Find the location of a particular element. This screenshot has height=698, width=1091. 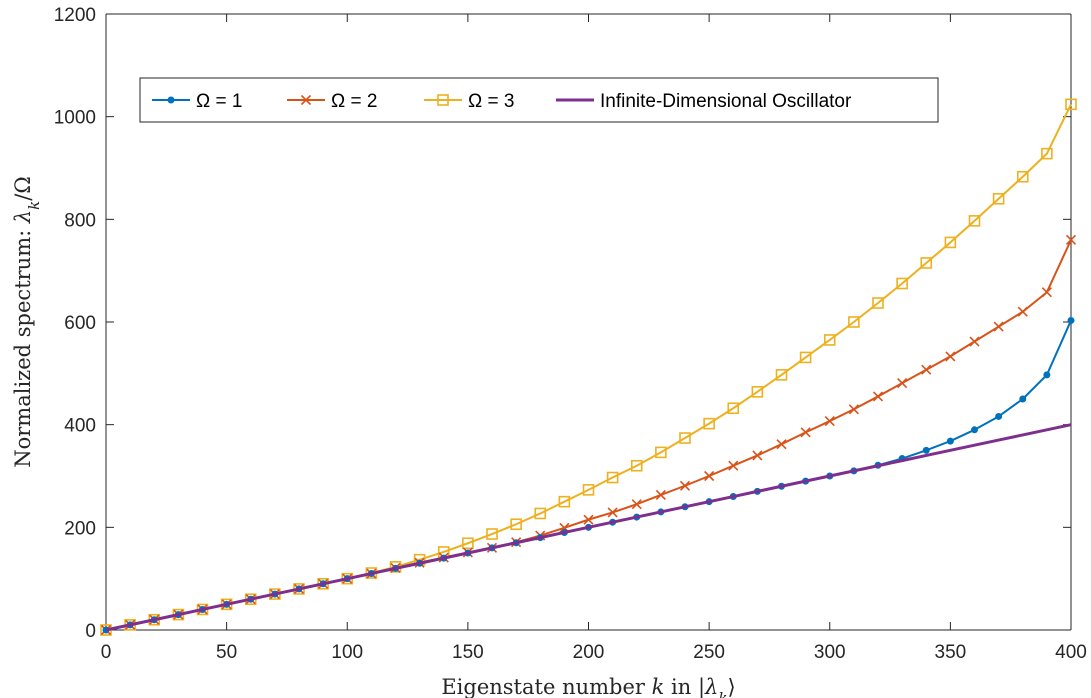

x-tick-label: 200 is located at coordinates (589, 652).